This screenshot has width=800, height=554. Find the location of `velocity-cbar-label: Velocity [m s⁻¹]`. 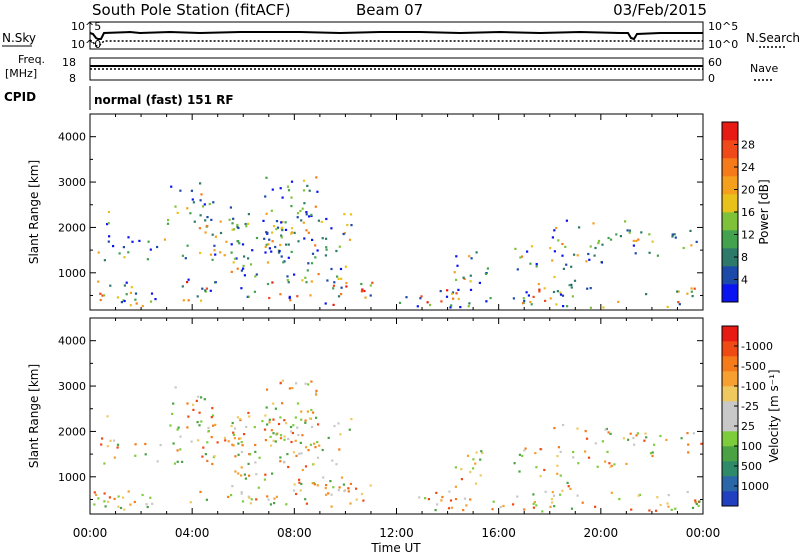

velocity-cbar-label: Velocity [m s⁻¹] is located at coordinates (774, 415).